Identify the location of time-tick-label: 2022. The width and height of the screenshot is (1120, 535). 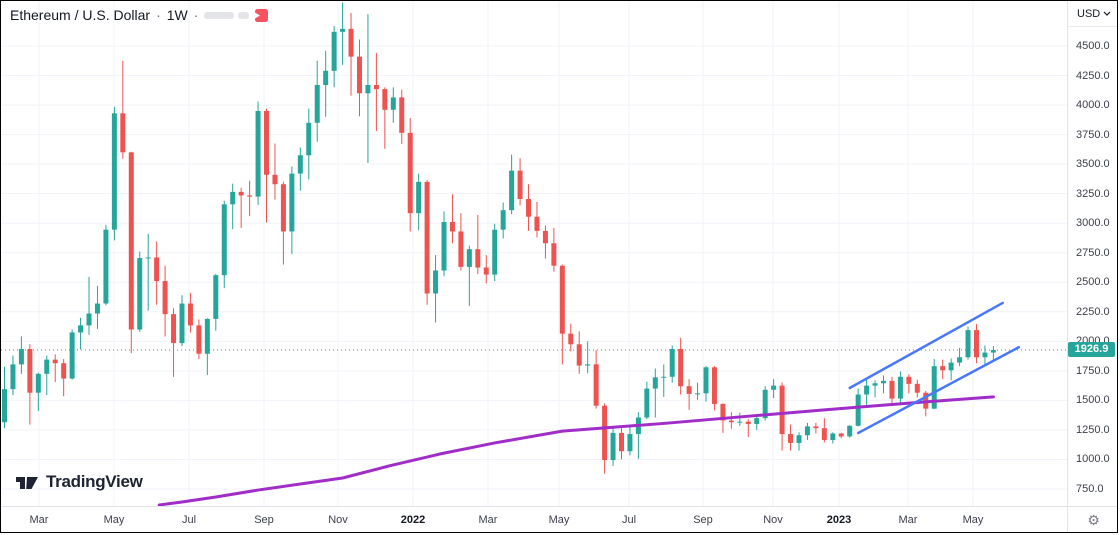
(413, 520).